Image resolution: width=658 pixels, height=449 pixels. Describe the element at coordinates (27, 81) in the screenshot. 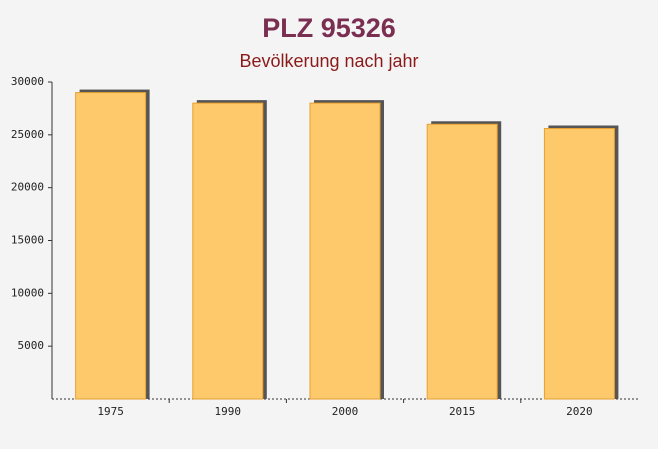

I see `y-tick-label: 30000` at that location.